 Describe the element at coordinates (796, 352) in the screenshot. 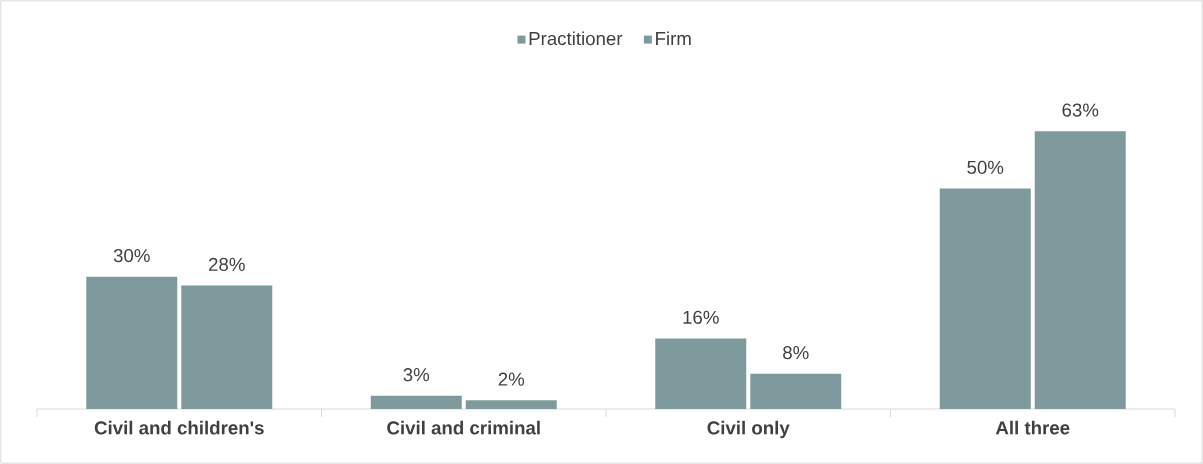

I see `data-label: 8%` at that location.